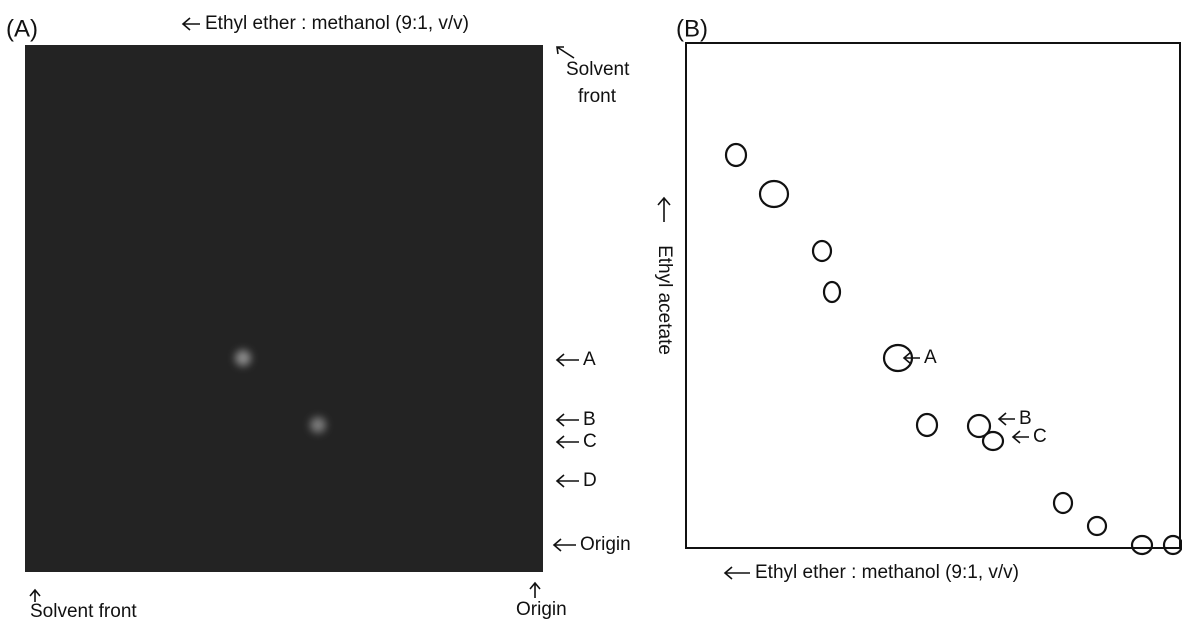 The height and width of the screenshot is (627, 1182). What do you see at coordinates (598, 69) in the screenshot?
I see `solvent-front-label: Solvent` at bounding box center [598, 69].